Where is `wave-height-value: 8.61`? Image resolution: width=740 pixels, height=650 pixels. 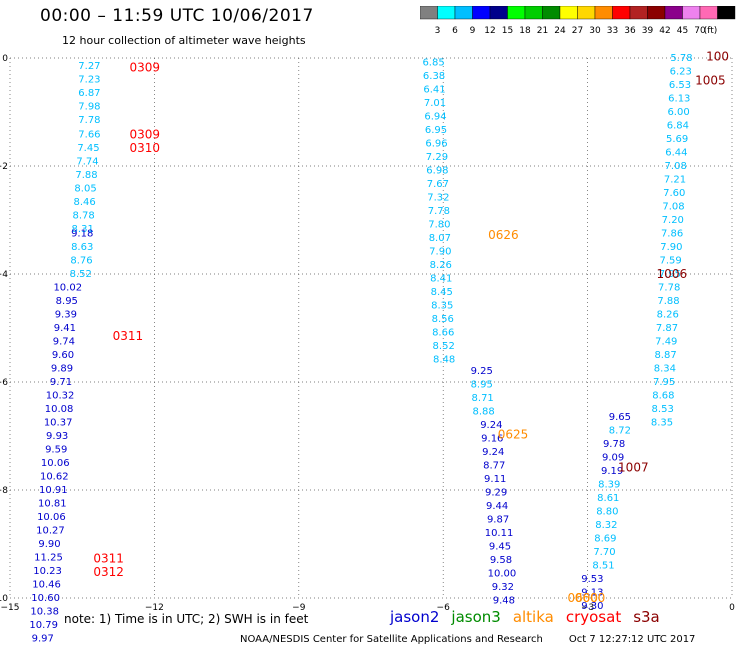 wave-height-value: 8.61 is located at coordinates (608, 498).